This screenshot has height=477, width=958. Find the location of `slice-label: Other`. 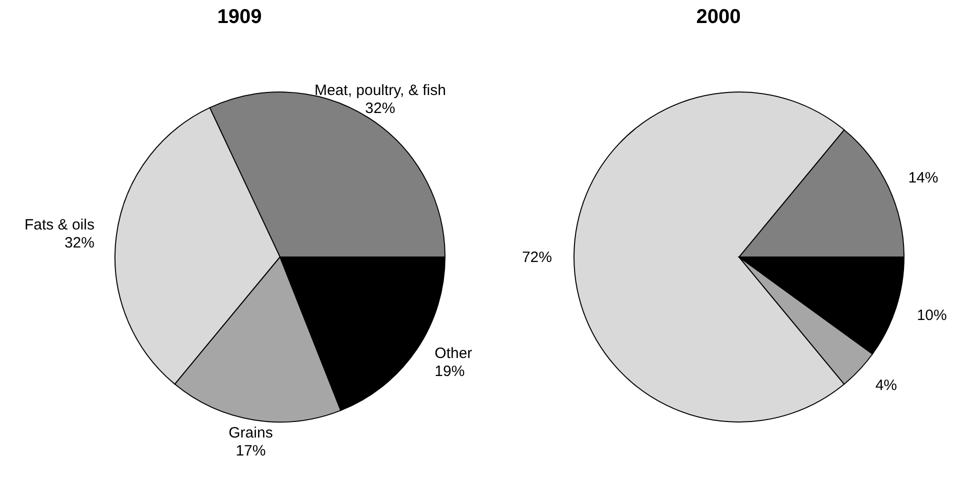

slice-label: Other is located at coordinates (453, 353).